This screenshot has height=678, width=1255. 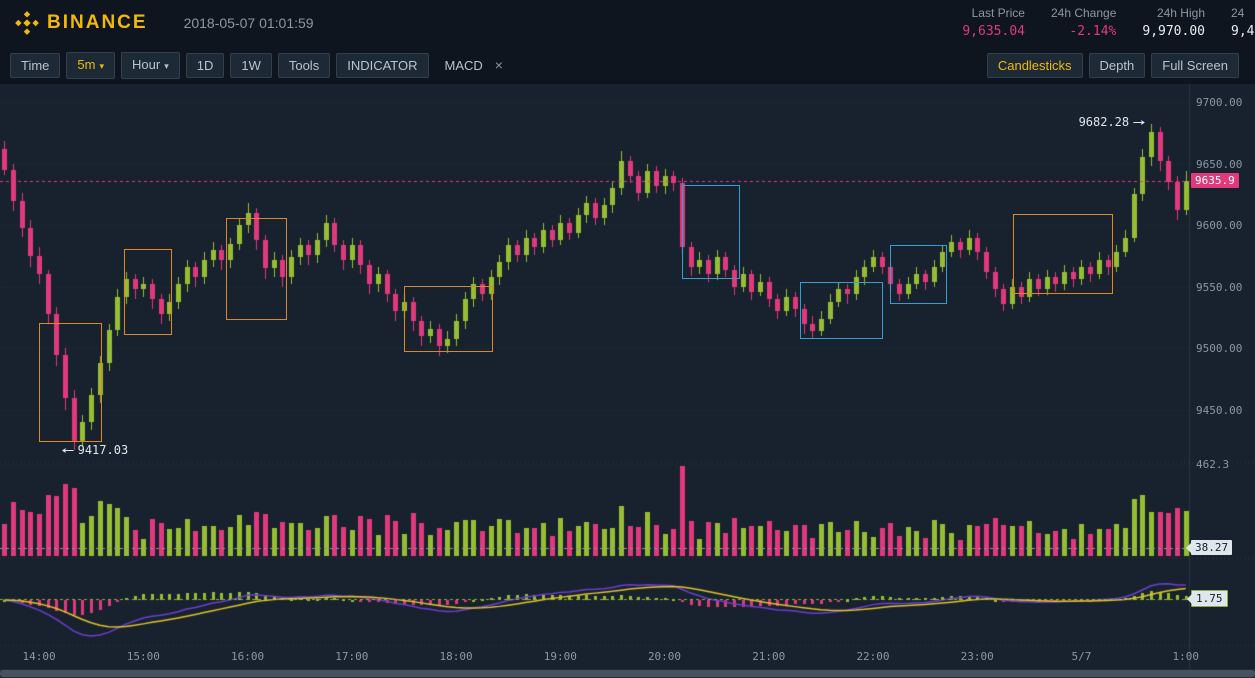 I want to click on tab-candlesticks: Candlesticks, so click(x=1034, y=65).